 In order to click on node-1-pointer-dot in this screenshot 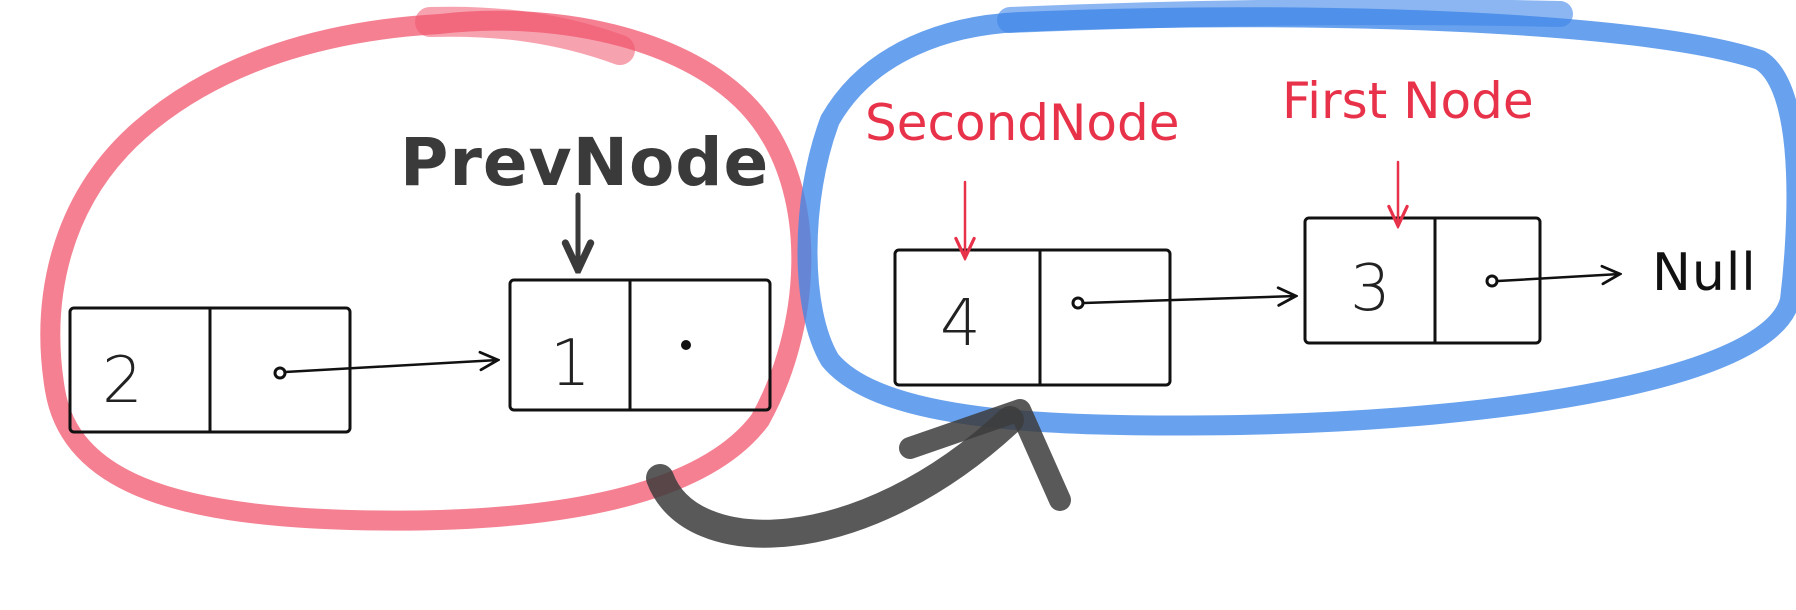, I will do `click(686, 345)`.